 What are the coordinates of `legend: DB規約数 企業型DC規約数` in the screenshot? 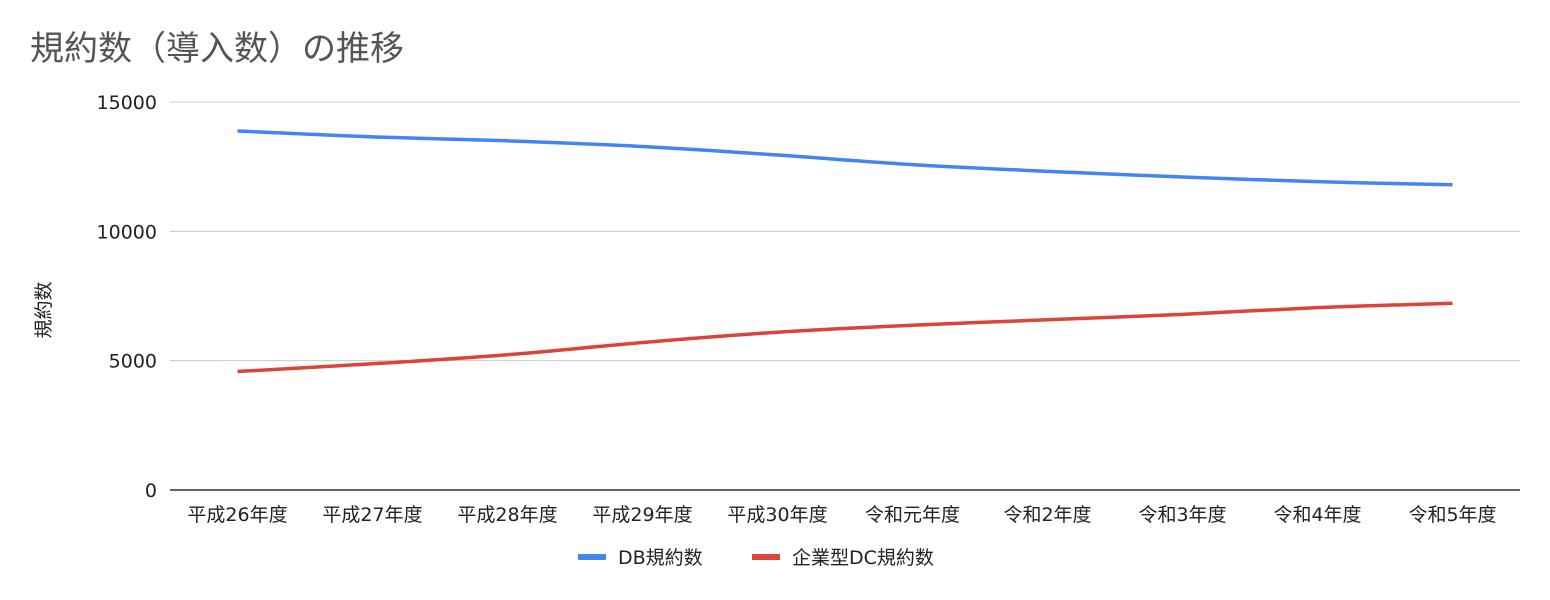 It's located at (756, 558).